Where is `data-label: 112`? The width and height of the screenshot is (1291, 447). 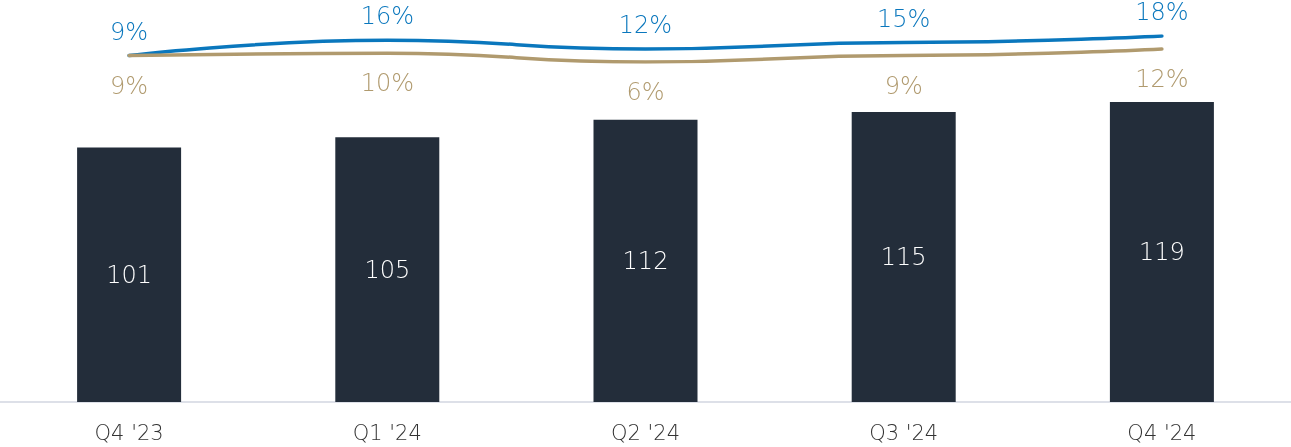 data-label: 112 is located at coordinates (645, 260).